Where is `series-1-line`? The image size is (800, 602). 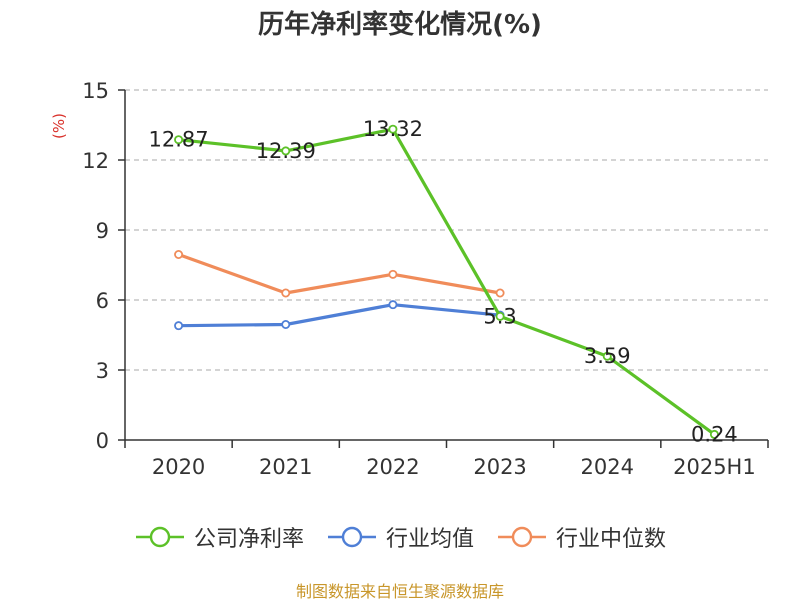 series-1-line is located at coordinates (339, 315).